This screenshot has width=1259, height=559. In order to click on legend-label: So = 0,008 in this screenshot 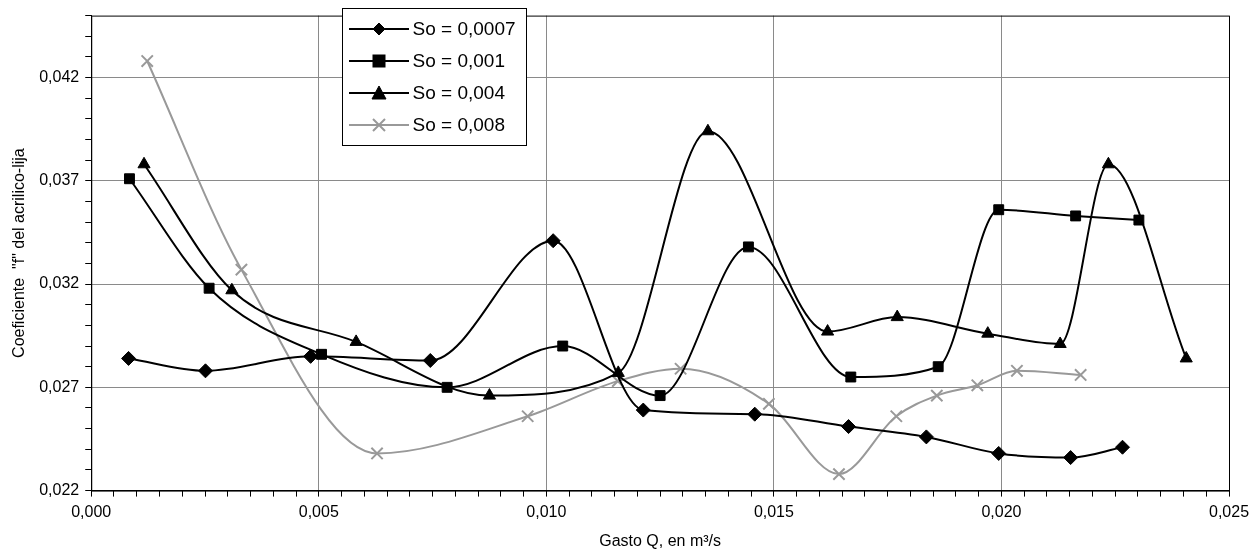, I will do `click(458, 124)`.